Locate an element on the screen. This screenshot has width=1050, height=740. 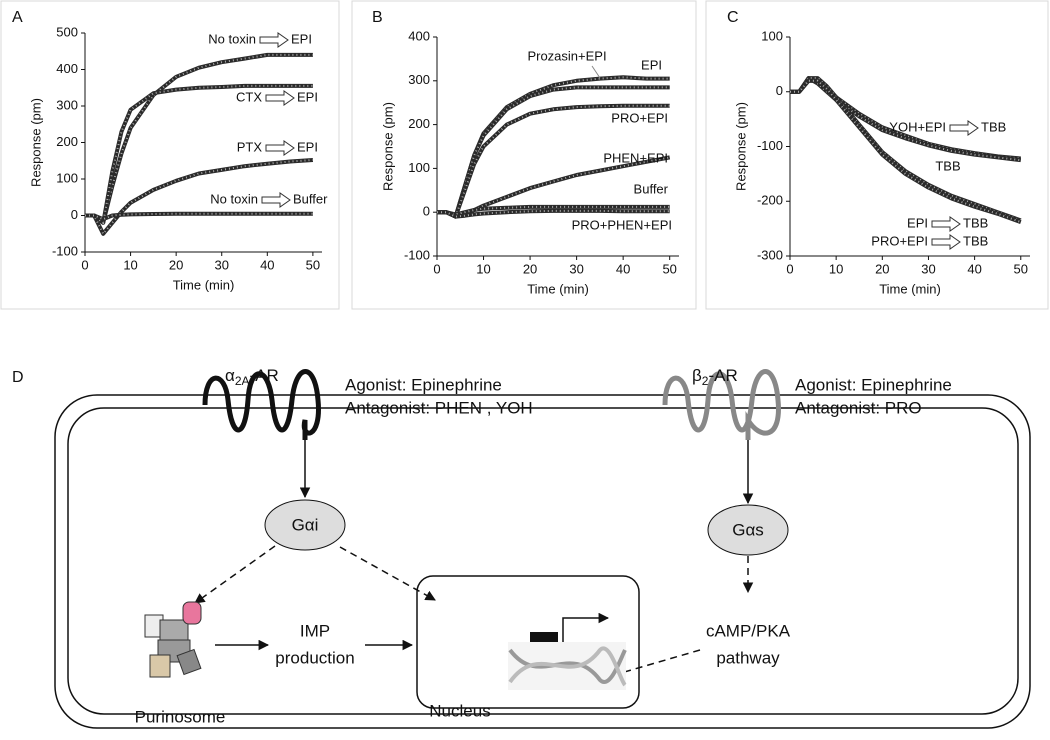
imp-label: production is located at coordinates (314, 657).